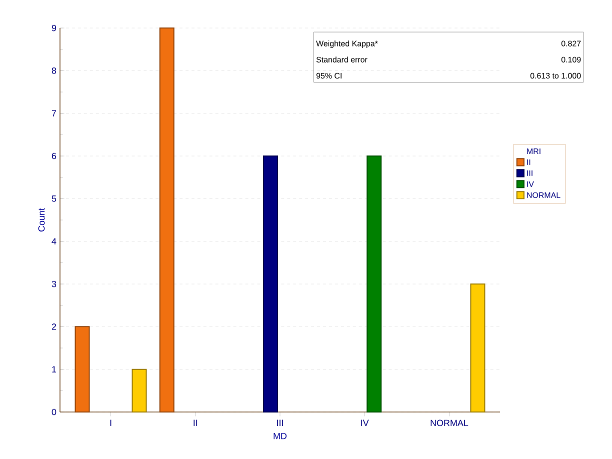  What do you see at coordinates (54, 412) in the screenshot?
I see `y-tick-label: 0` at bounding box center [54, 412].